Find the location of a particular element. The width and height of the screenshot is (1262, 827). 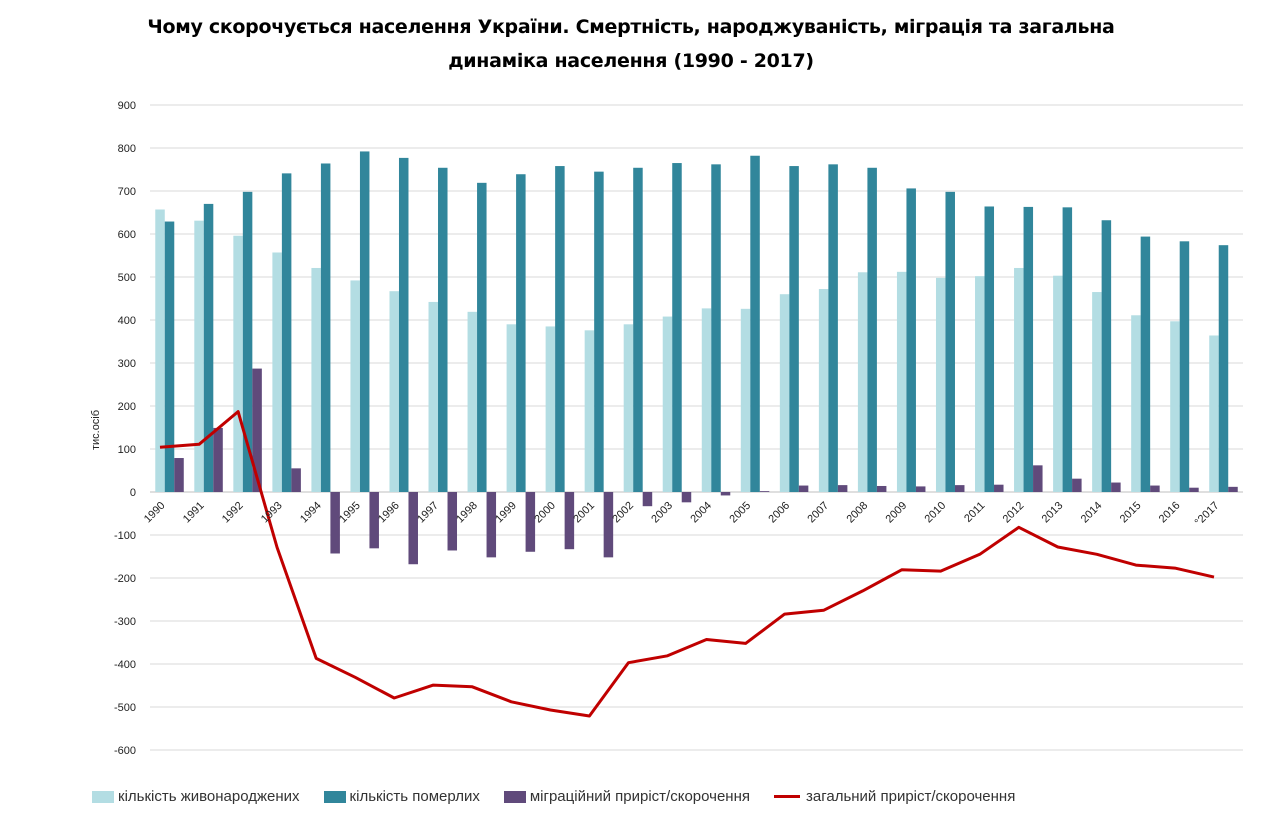

x-tick-label: 2008 is located at coordinates (857, 513).